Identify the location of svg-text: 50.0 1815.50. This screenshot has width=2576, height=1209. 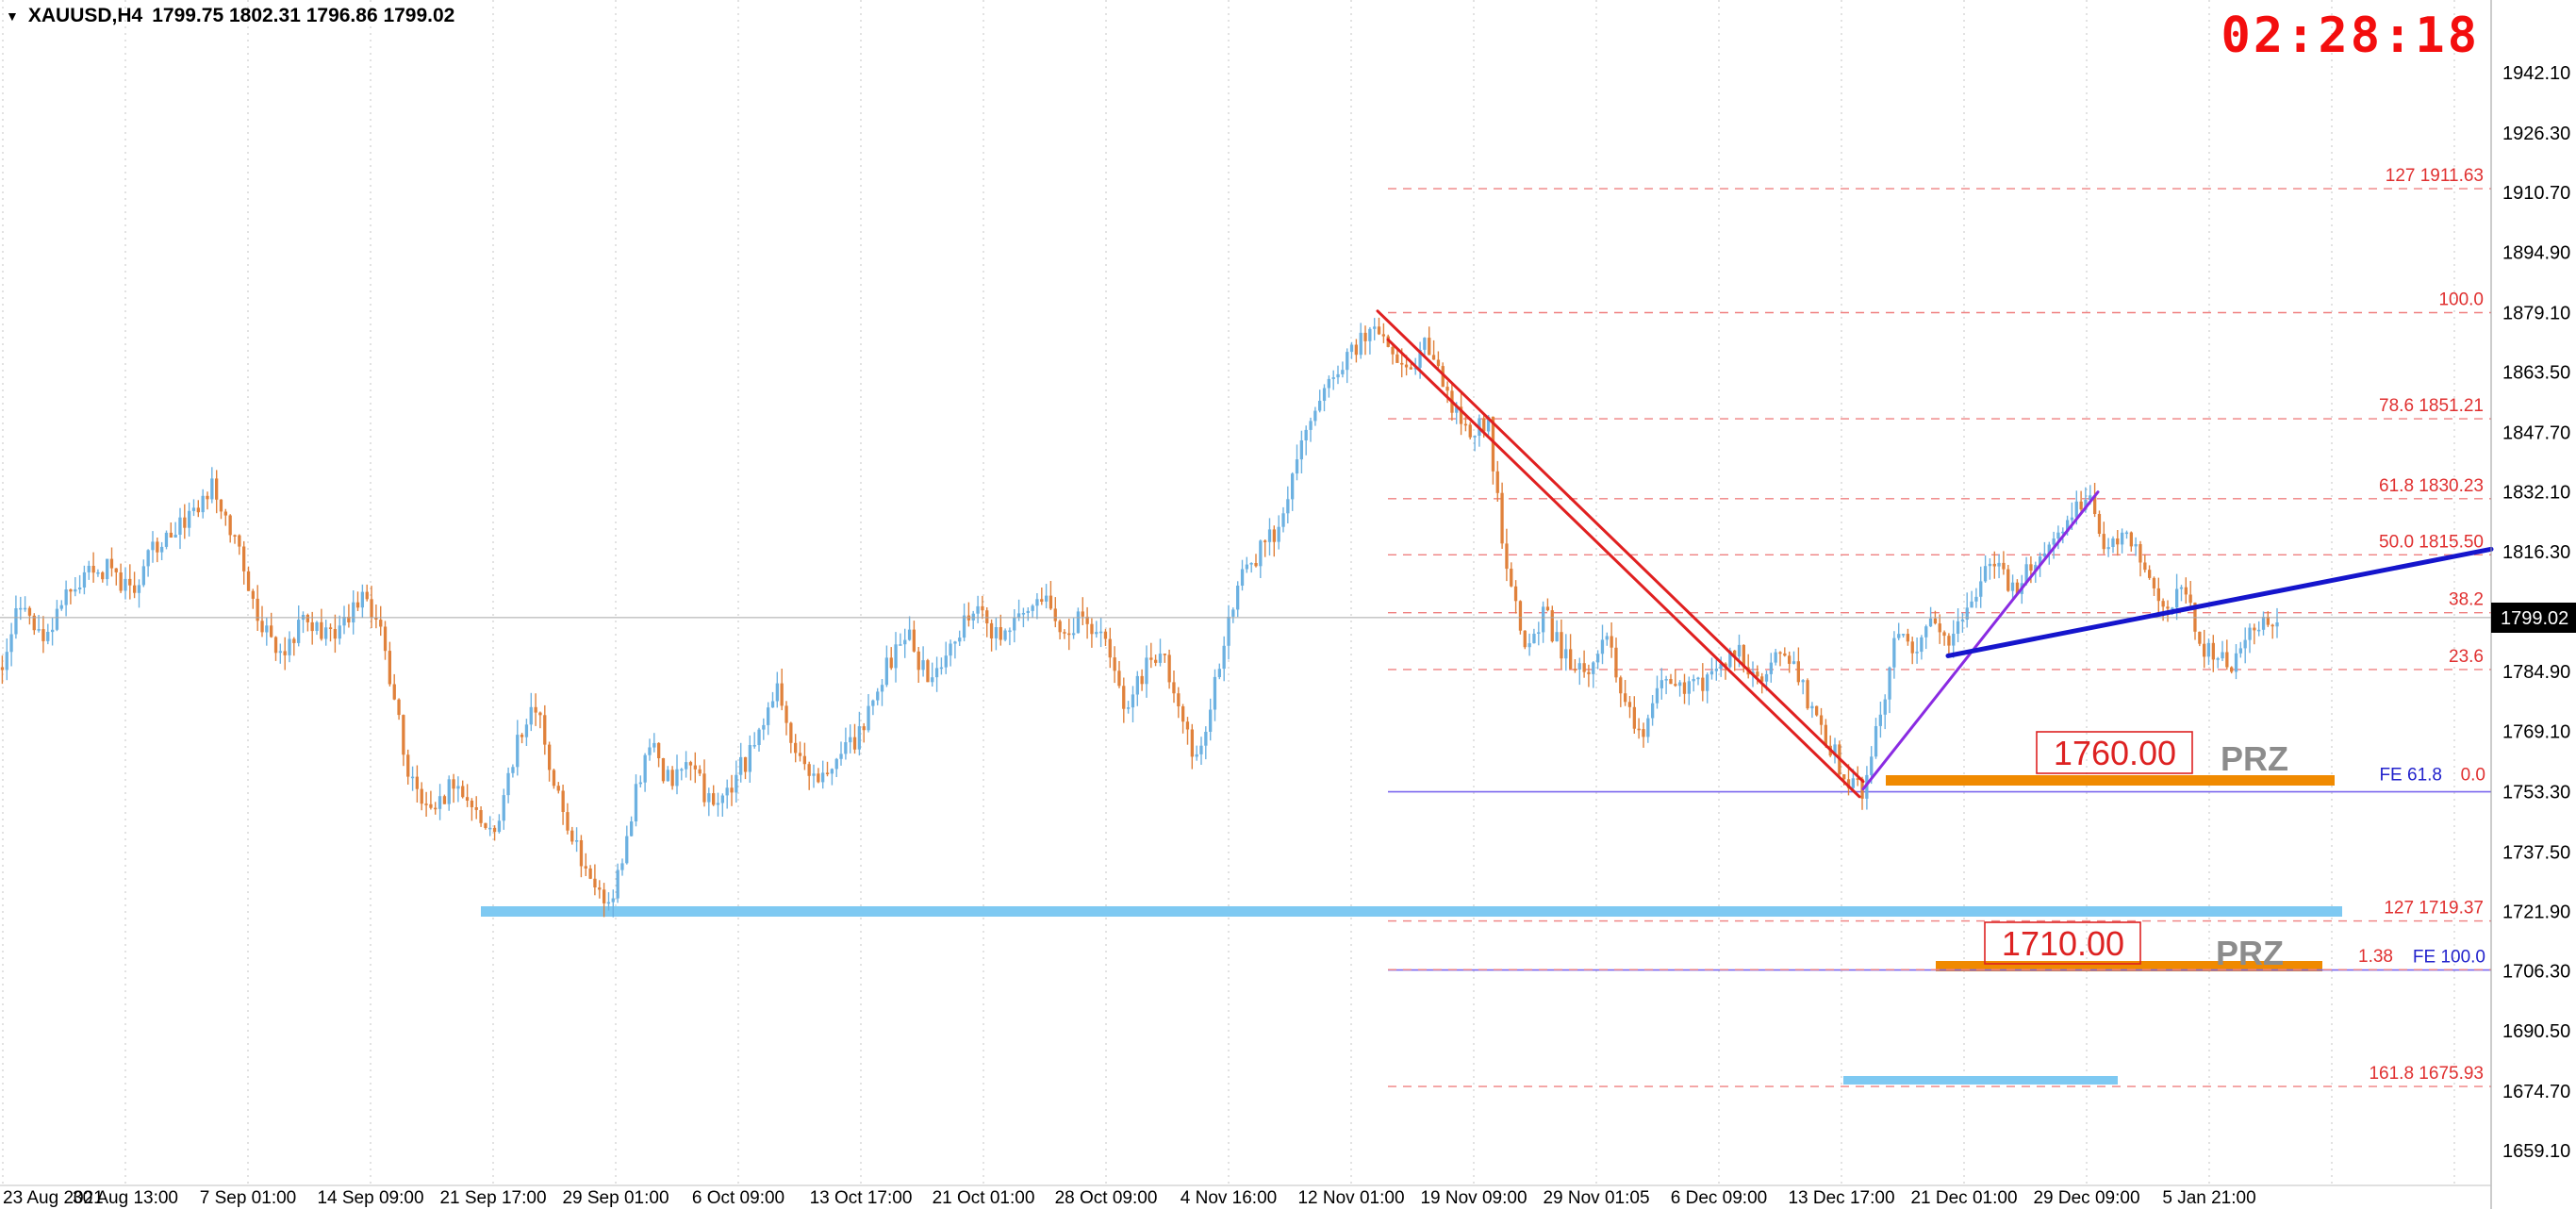
(2431, 542).